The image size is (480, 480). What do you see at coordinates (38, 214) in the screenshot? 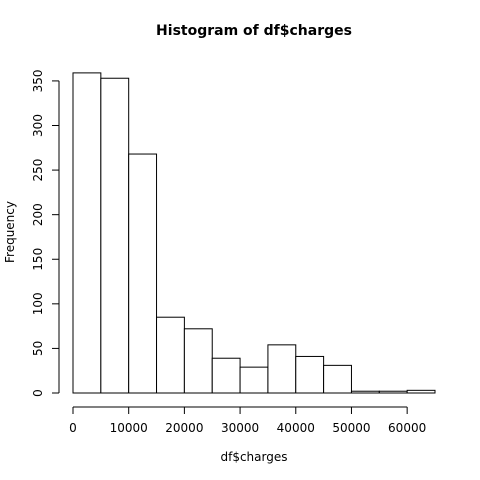
I see `y-tick-label: 200` at bounding box center [38, 214].